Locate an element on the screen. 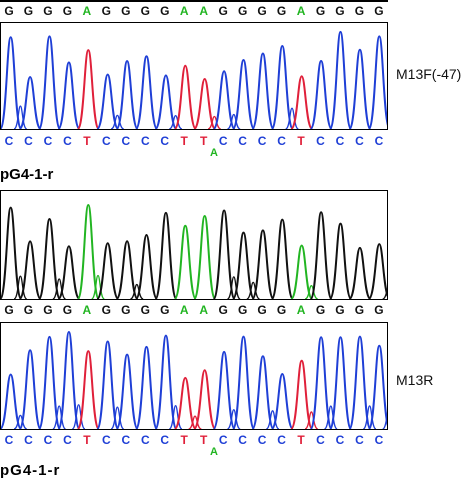 The height and width of the screenshot is (479, 474). top-rule is located at coordinates (194, 1).